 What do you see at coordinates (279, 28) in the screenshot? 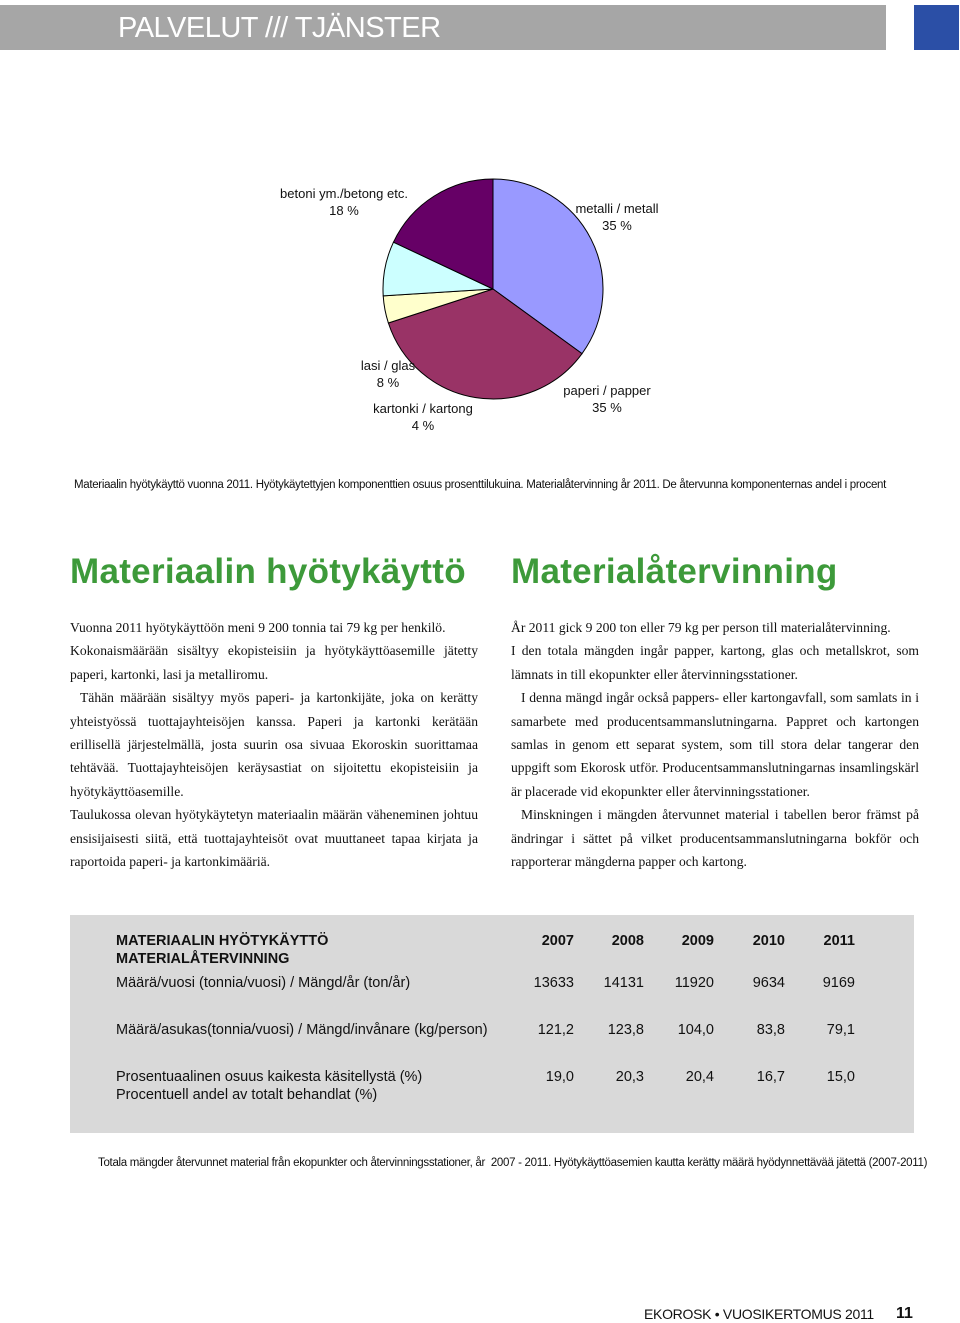
I see `header-title: PALVELUT /// TJÄNSTER` at bounding box center [279, 28].